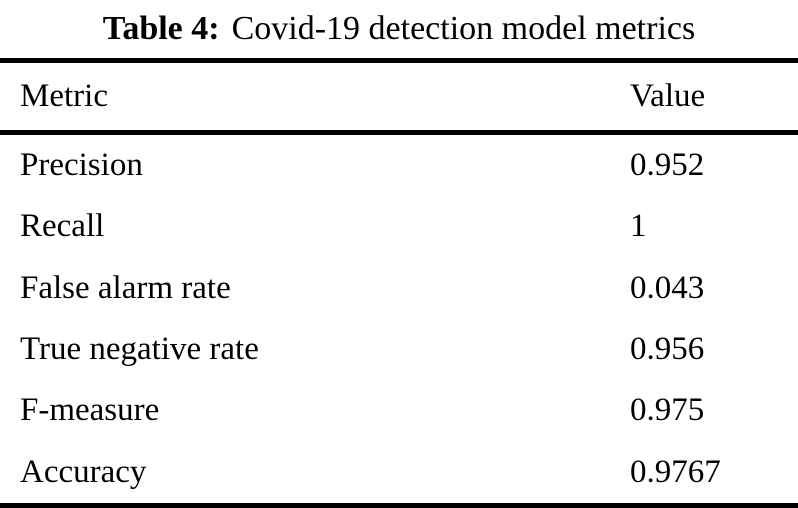 The image size is (798, 508). What do you see at coordinates (668, 96) in the screenshot?
I see `column-header-value: Value` at bounding box center [668, 96].